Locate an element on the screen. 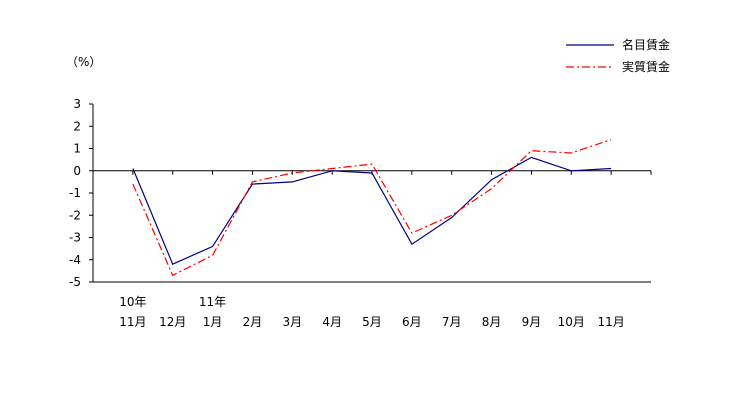 Image resolution: width=750 pixels, height=409 pixels. x-month-label: 10月 is located at coordinates (571, 322).